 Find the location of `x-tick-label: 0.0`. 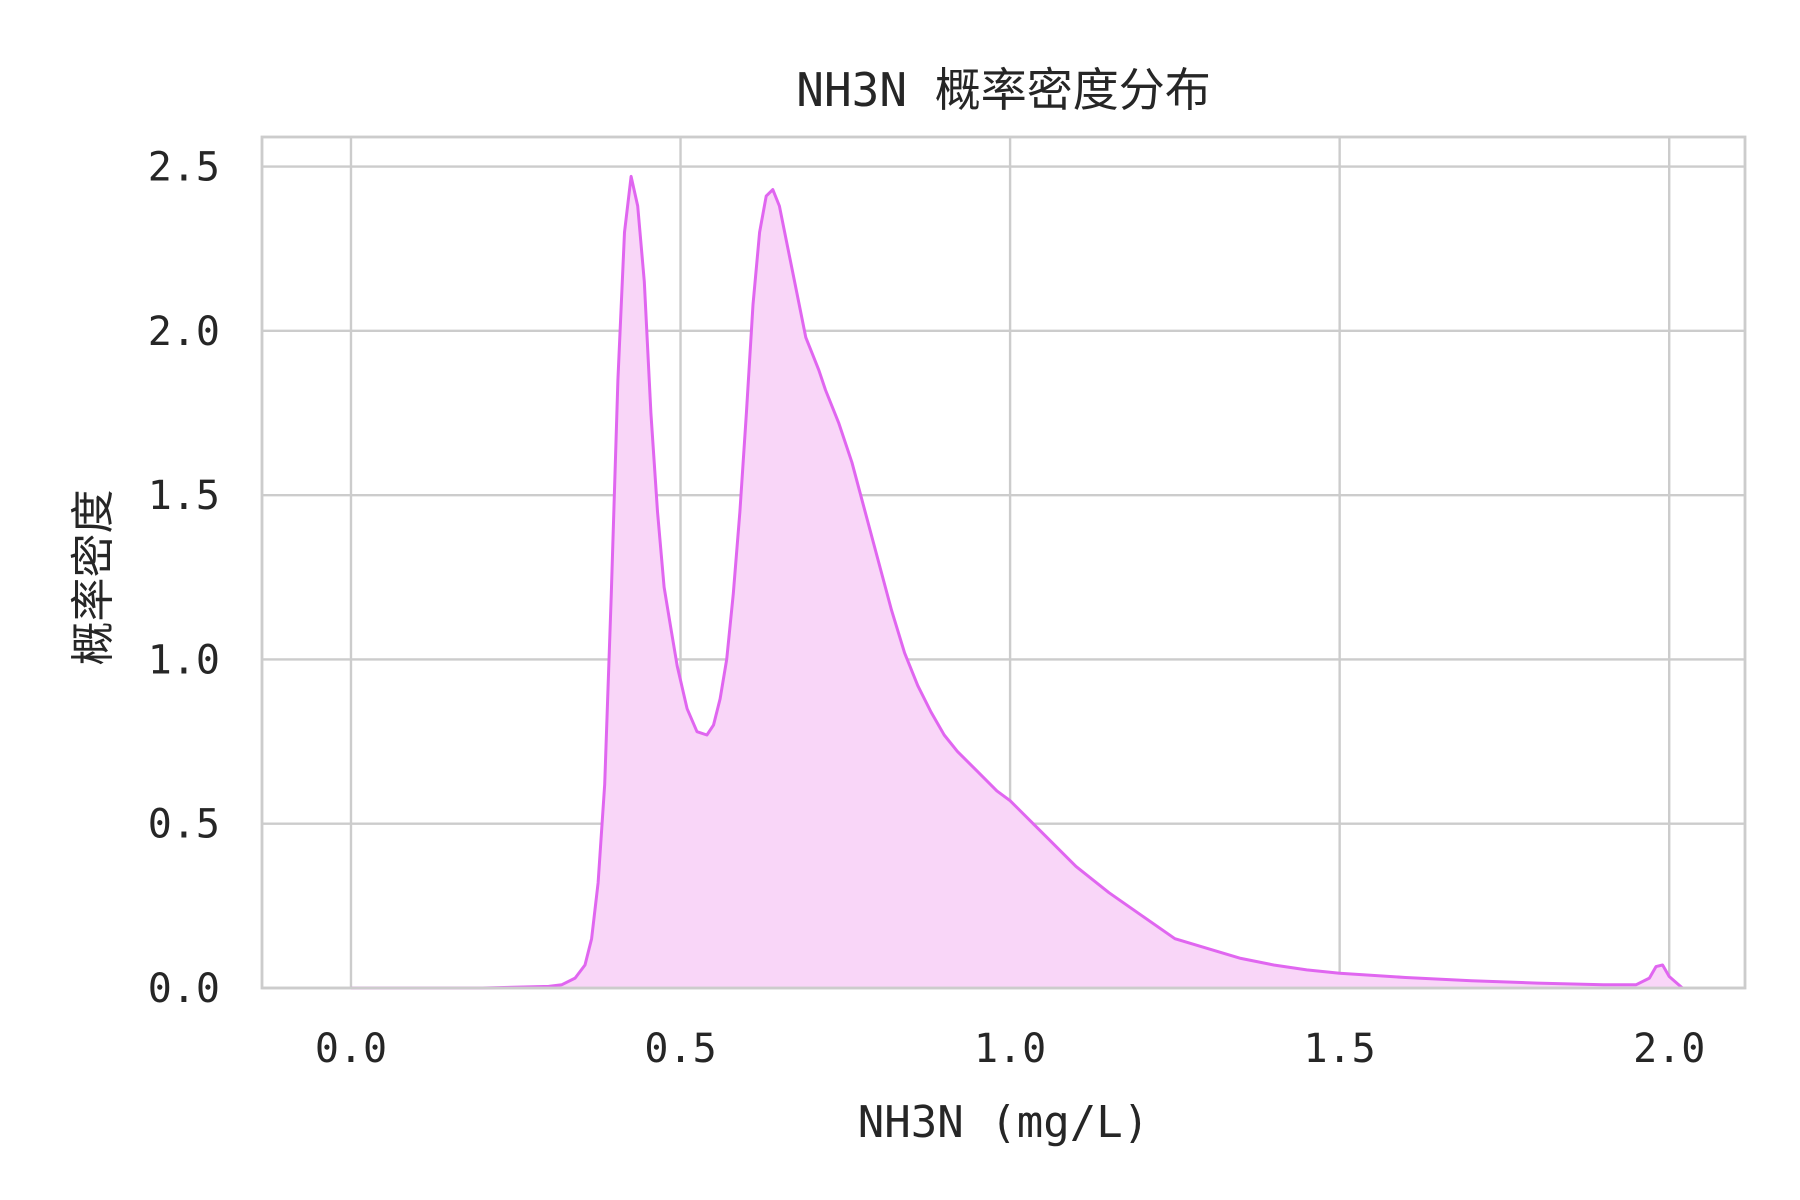

x-tick-label: 0.0 is located at coordinates (351, 1049).